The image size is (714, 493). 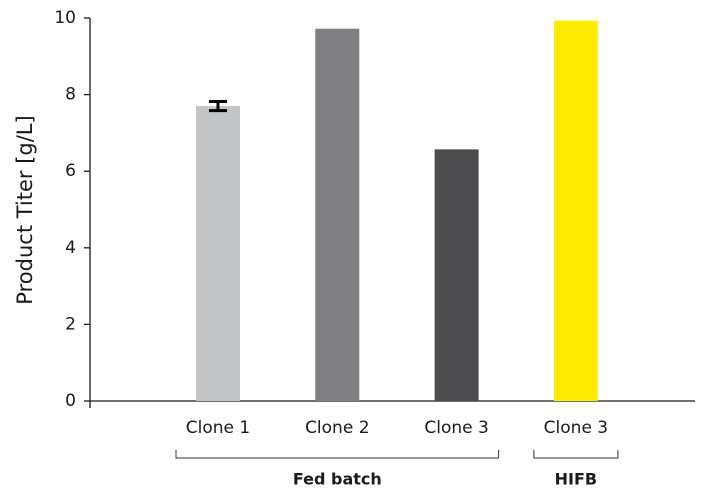 What do you see at coordinates (337, 479) in the screenshot?
I see `group-label: Fed batch` at bounding box center [337, 479].